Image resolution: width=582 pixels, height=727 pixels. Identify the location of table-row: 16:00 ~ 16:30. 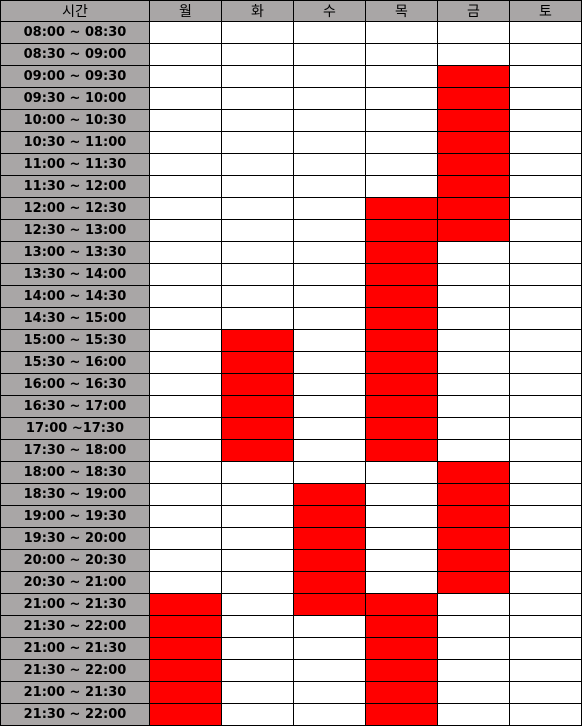
(291, 384).